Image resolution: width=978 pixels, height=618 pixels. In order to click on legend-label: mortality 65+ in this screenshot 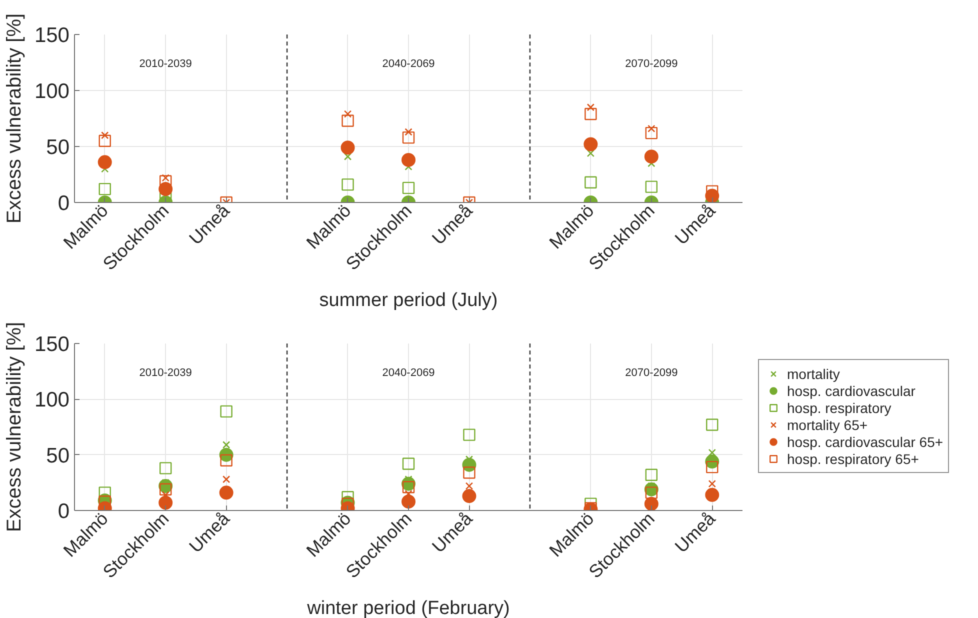, I will do `click(827, 424)`.